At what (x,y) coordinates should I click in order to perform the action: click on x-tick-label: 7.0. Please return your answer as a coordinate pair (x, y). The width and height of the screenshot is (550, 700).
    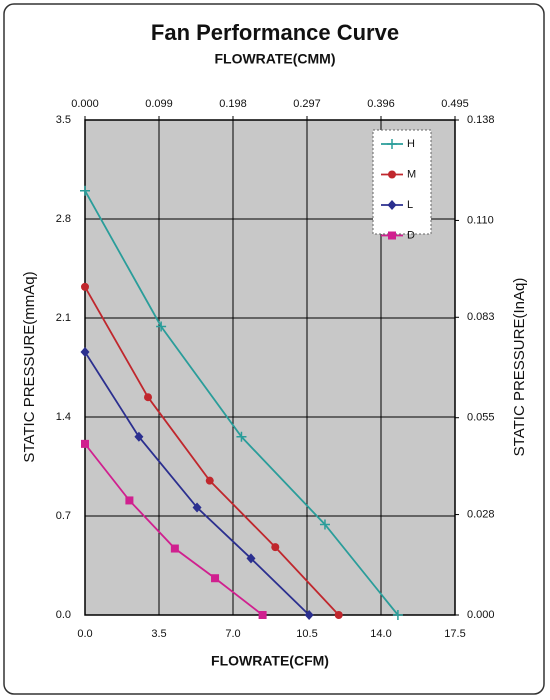
    Looking at the image, I should click on (232, 634).